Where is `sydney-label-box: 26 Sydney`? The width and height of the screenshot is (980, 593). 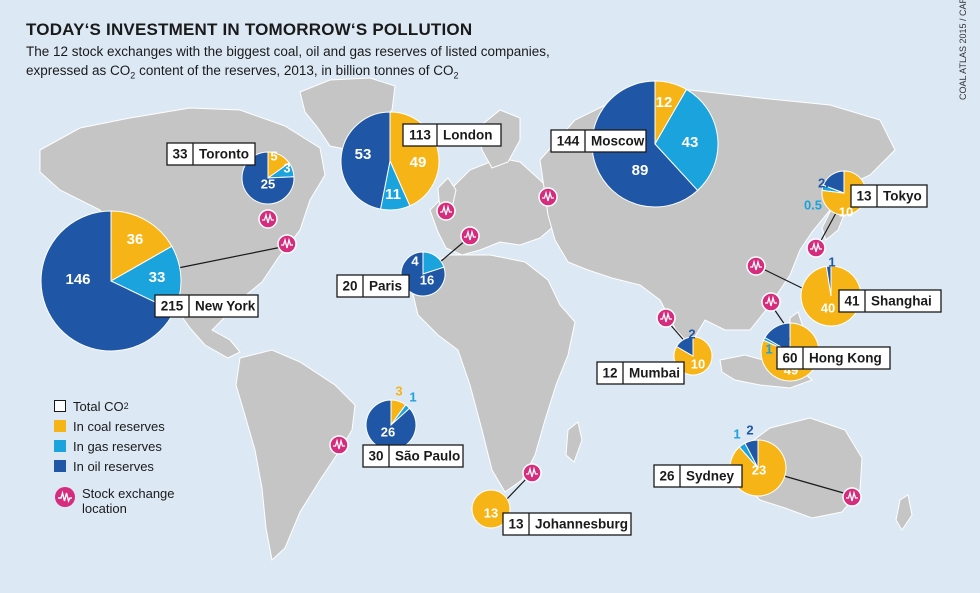 sydney-label-box: 26 Sydney is located at coordinates (698, 476).